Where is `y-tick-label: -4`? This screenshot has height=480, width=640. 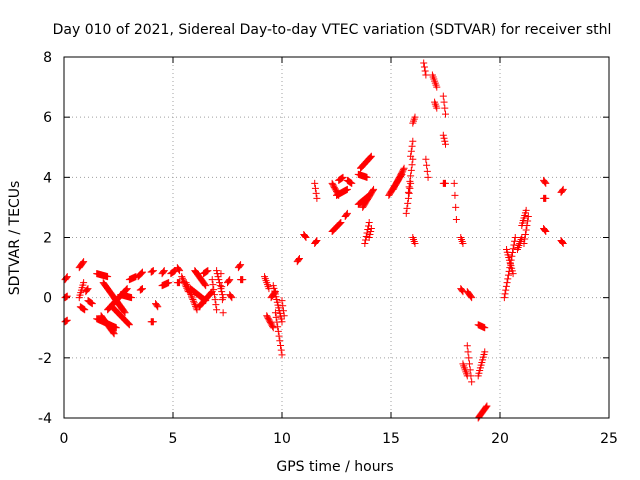
y-tick-label: -4 is located at coordinates (45, 419).